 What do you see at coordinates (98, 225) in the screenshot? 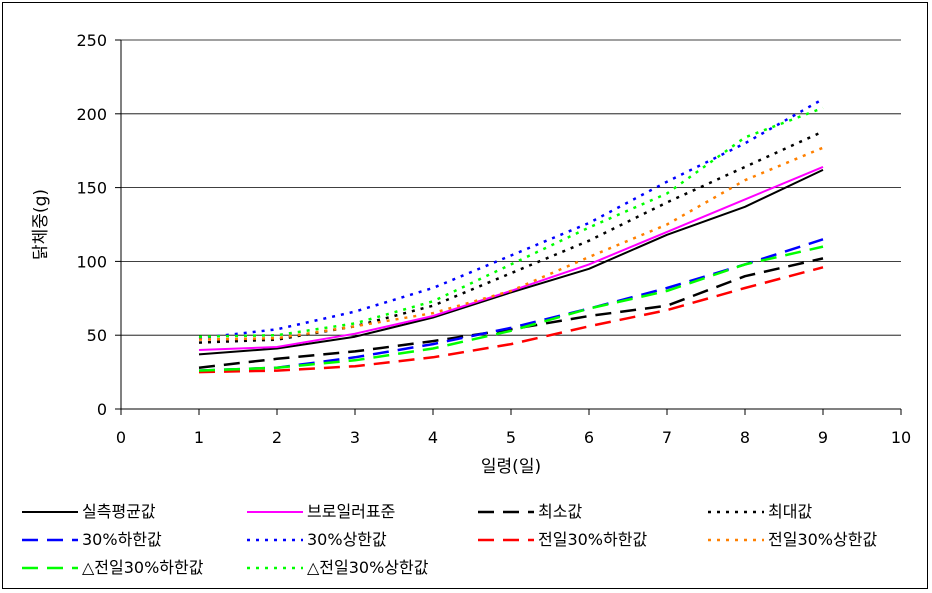
I see `y-tick-labels: 0 50 100 150 200 250` at bounding box center [98, 225].